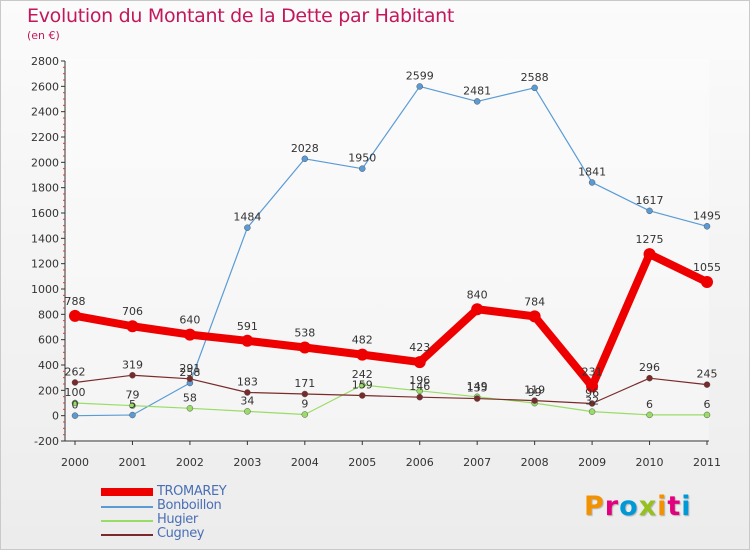 This screenshot has width=750, height=550. What do you see at coordinates (477, 294) in the screenshot?
I see `data-label: 840` at bounding box center [477, 294].